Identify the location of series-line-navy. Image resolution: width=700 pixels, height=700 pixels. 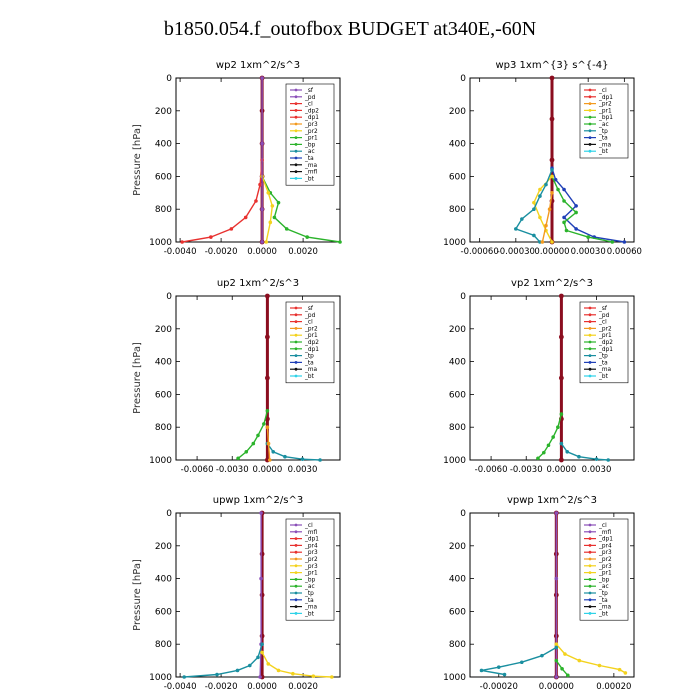
(588, 205).